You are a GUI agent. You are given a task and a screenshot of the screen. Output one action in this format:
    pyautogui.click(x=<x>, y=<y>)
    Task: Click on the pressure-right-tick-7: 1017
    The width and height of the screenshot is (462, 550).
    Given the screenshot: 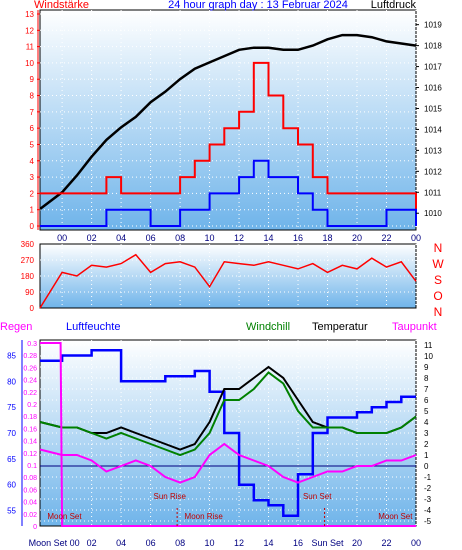 What is the action you would take?
    pyautogui.click(x=433, y=67)
    